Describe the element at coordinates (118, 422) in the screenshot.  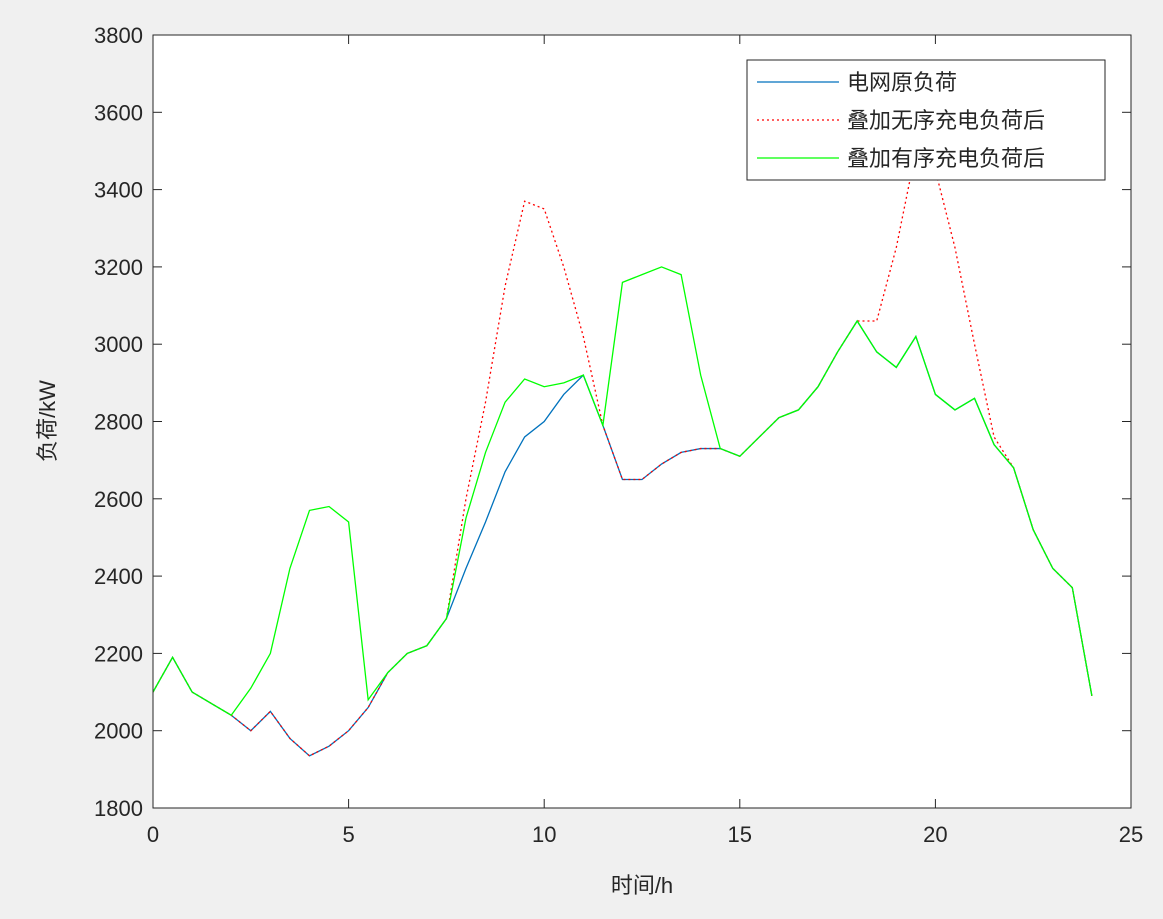
I see `y-tick-label: 2800` at that location.